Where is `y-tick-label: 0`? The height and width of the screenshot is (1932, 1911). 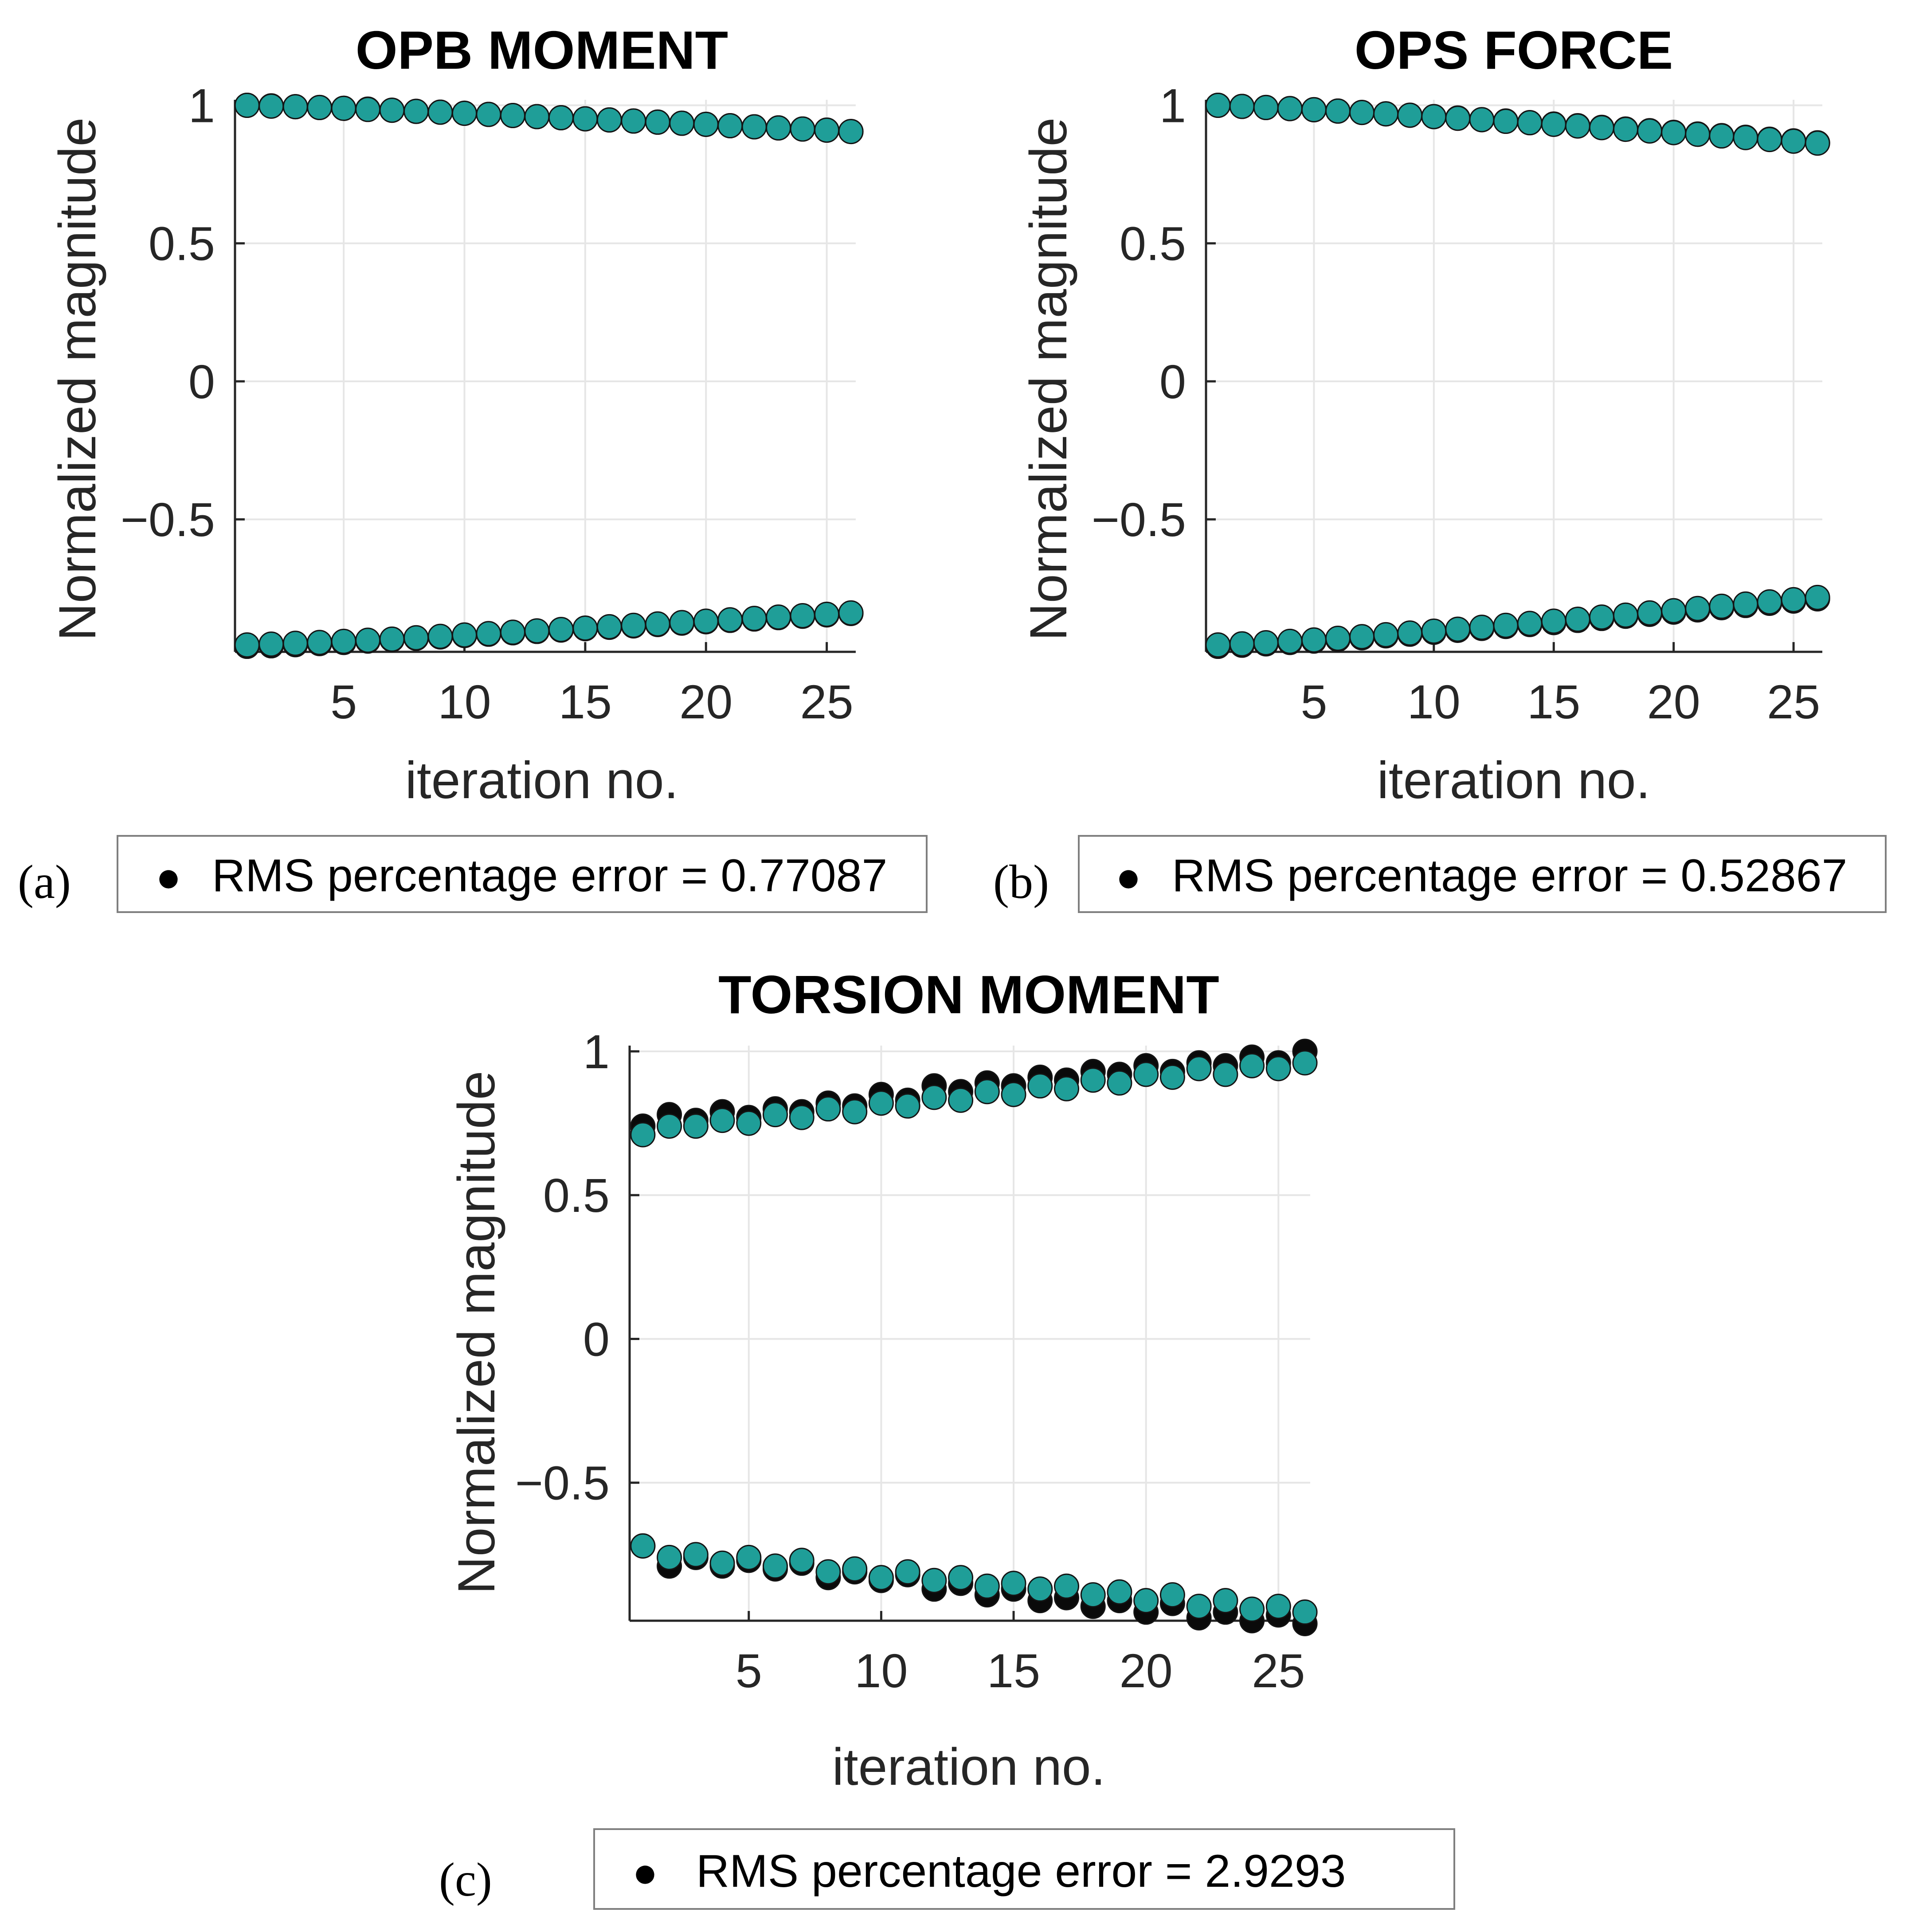
y-tick-label: 0 is located at coordinates (1172, 381).